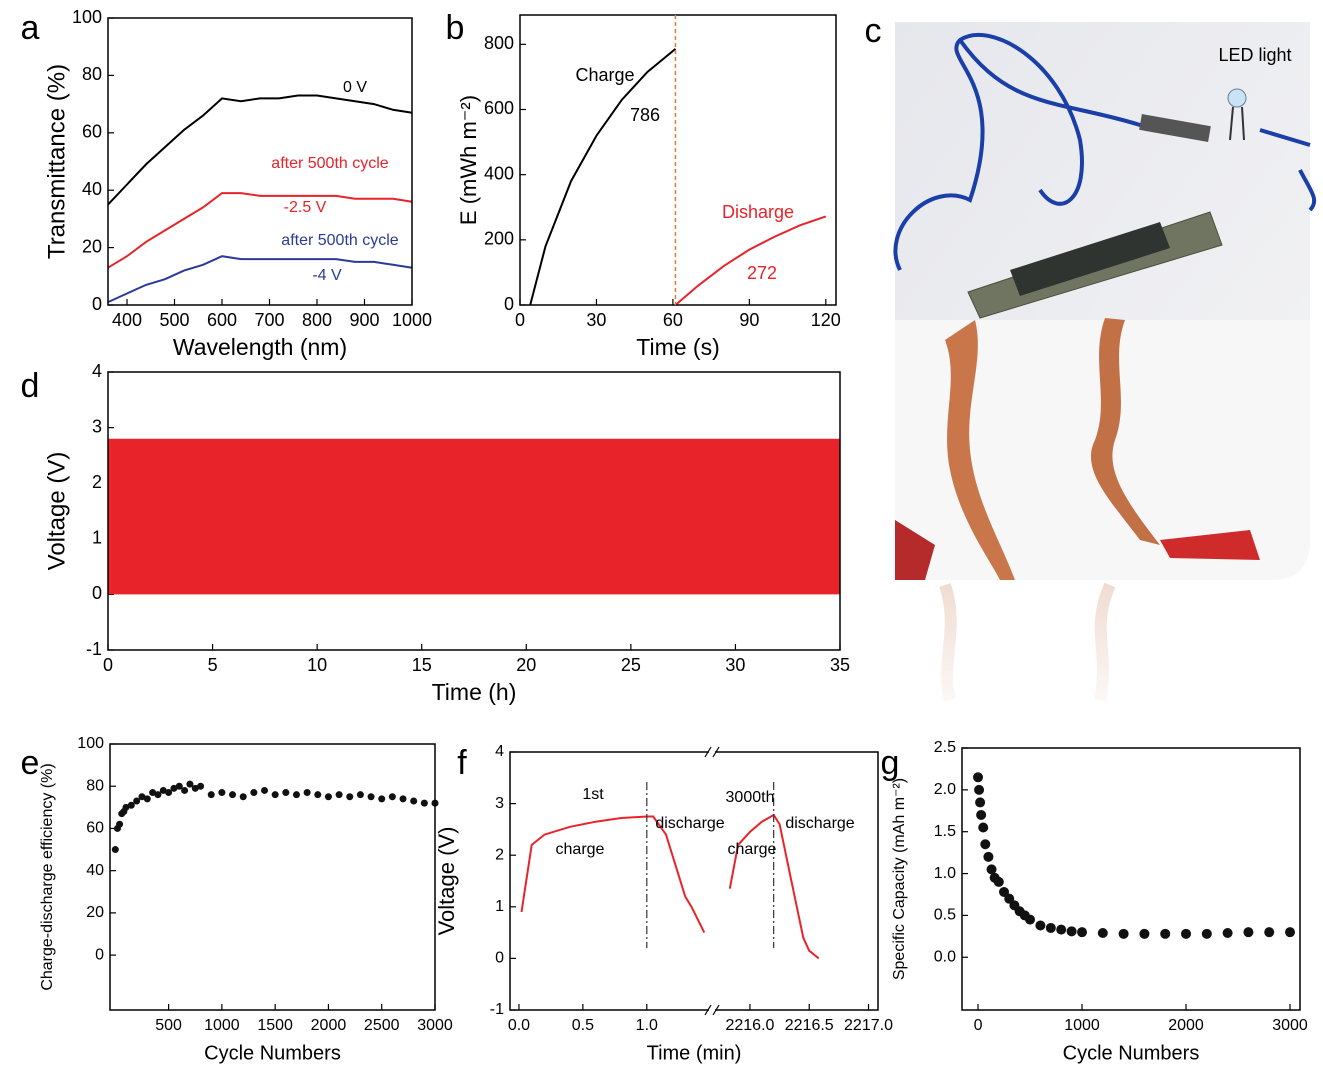  What do you see at coordinates (890, 763) in the screenshot?
I see `panel-label: g` at bounding box center [890, 763].